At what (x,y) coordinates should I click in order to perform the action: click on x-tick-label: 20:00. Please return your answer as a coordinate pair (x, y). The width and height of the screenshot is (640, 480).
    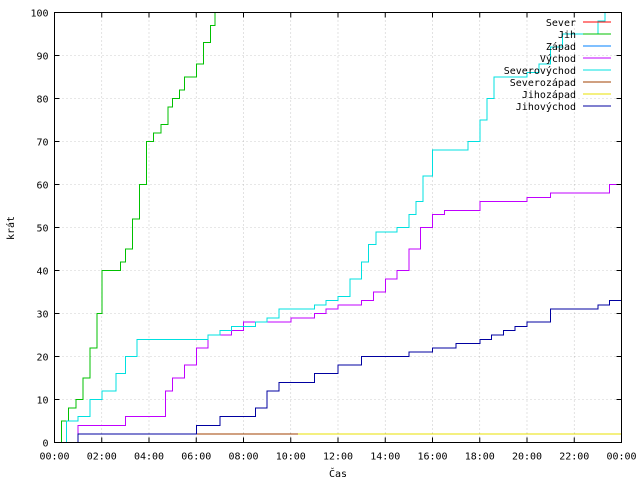
    Looking at the image, I should click on (527, 457).